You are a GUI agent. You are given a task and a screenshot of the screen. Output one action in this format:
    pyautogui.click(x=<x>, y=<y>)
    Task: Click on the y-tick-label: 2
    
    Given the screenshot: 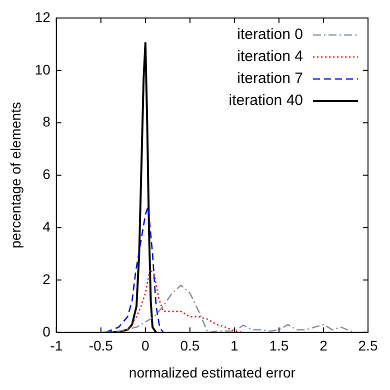 What is the action you would take?
    pyautogui.click(x=46, y=278)
    